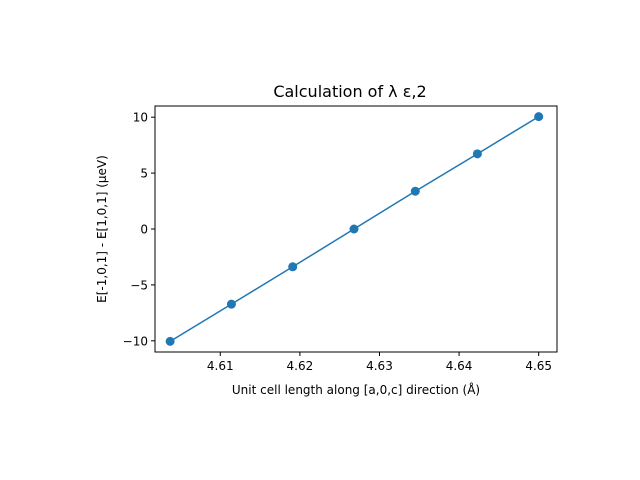 The height and width of the screenshot is (480, 640). What do you see at coordinates (379, 366) in the screenshot?
I see `x-tick-label: 4.63` at bounding box center [379, 366].